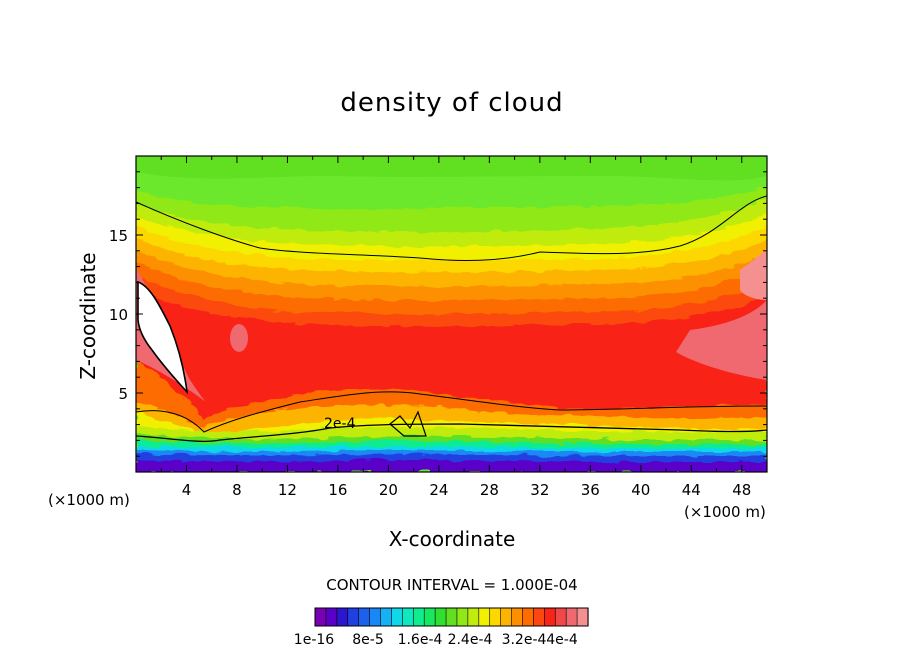 The image size is (904, 654). I want to click on colorbar-frame, so click(451, 617).